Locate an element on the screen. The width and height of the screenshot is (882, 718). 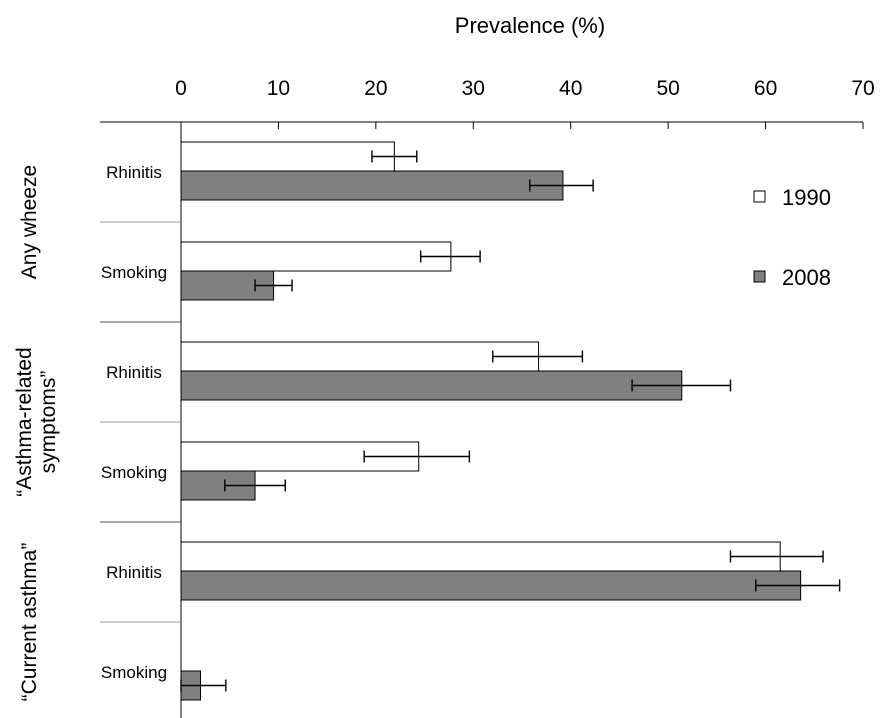
group-label: “Current asthma” is located at coordinates (29, 622).